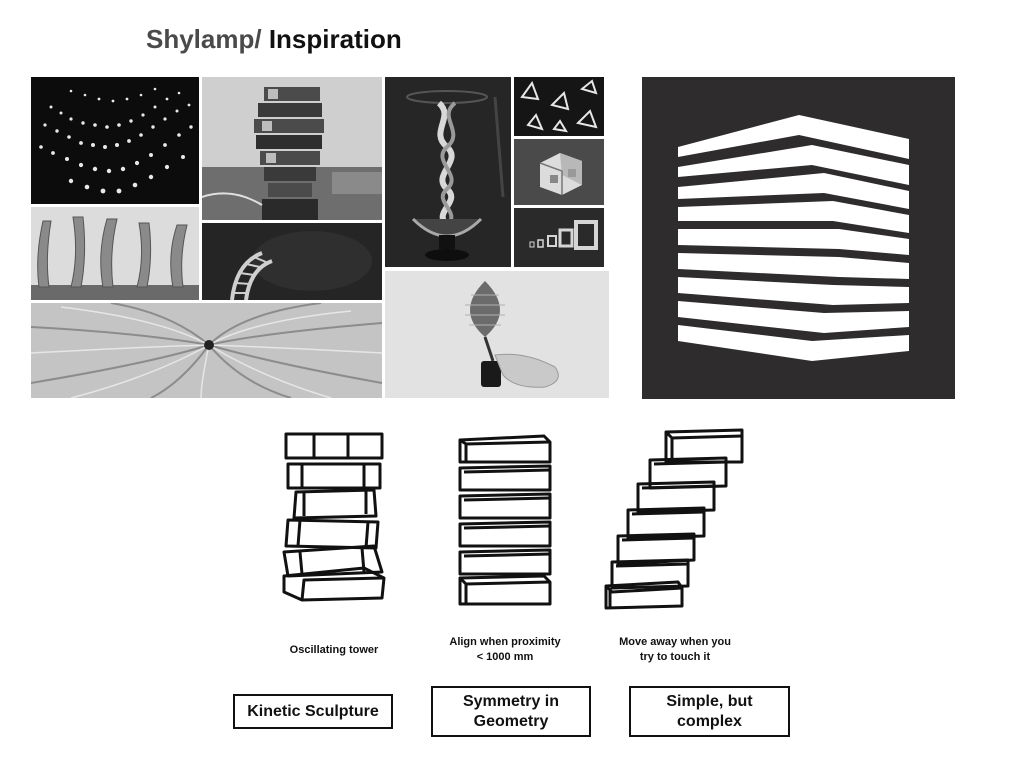  What do you see at coordinates (334, 517) in the screenshot?
I see `sketch-oscillating-tower` at bounding box center [334, 517].